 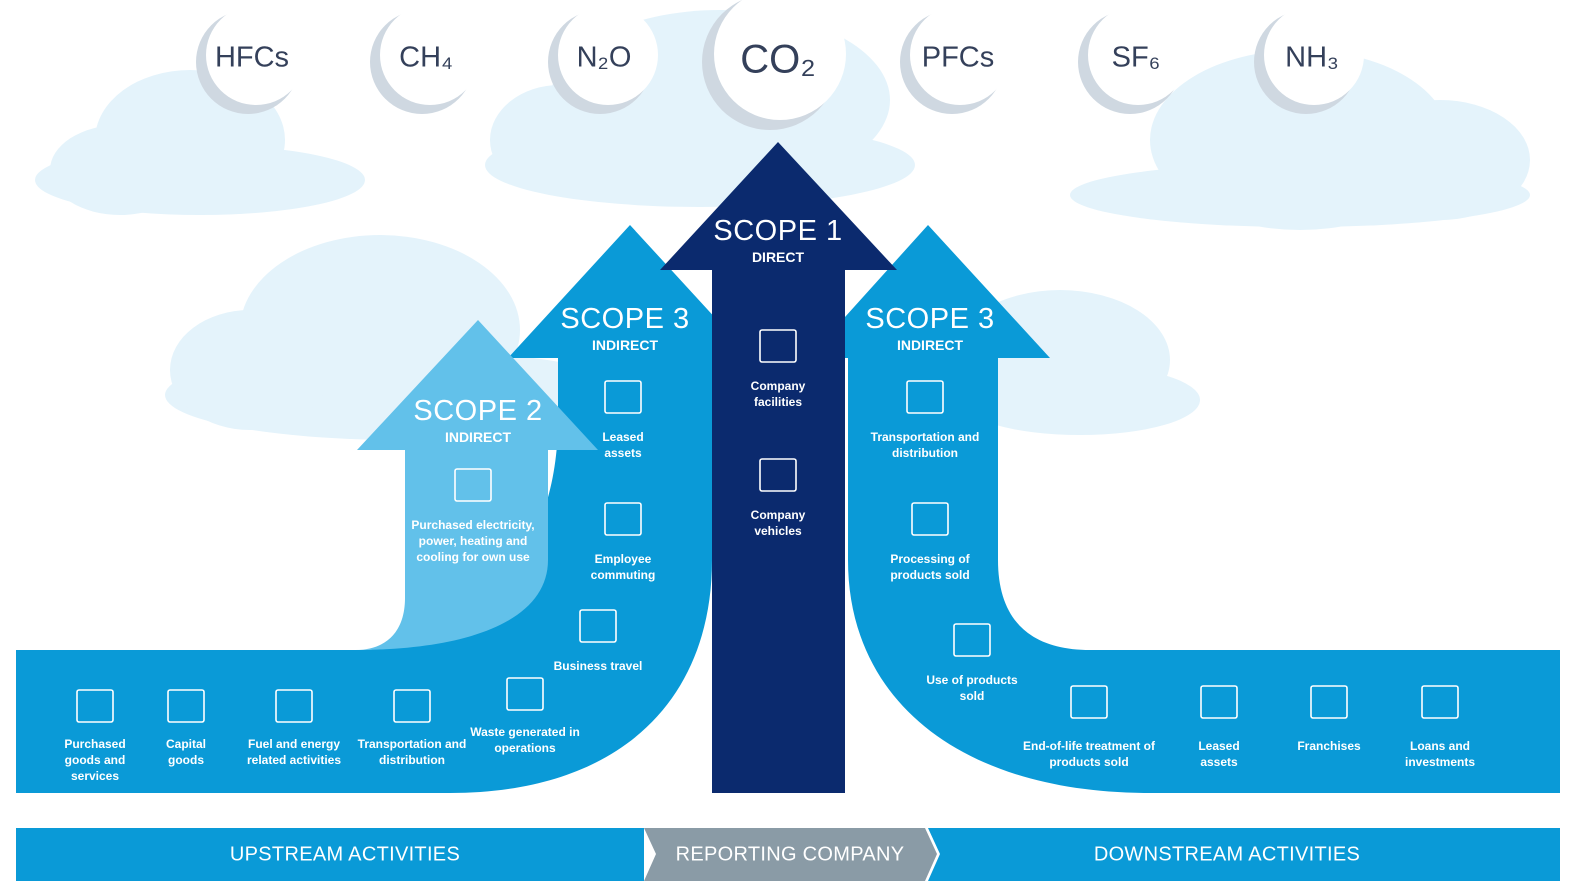 I want to click on gas-label: HFCs, so click(x=252, y=57).